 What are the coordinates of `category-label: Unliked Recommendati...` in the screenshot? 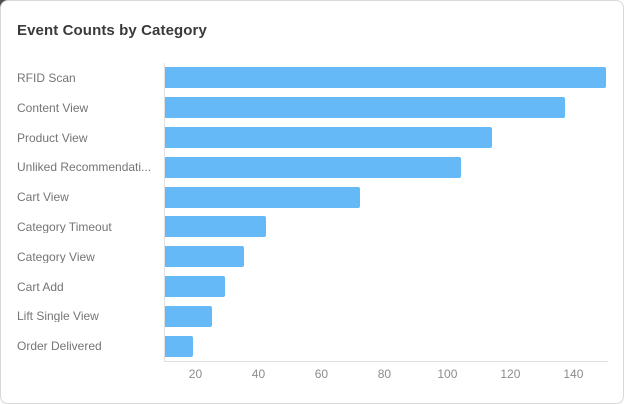 It's located at (84, 167).